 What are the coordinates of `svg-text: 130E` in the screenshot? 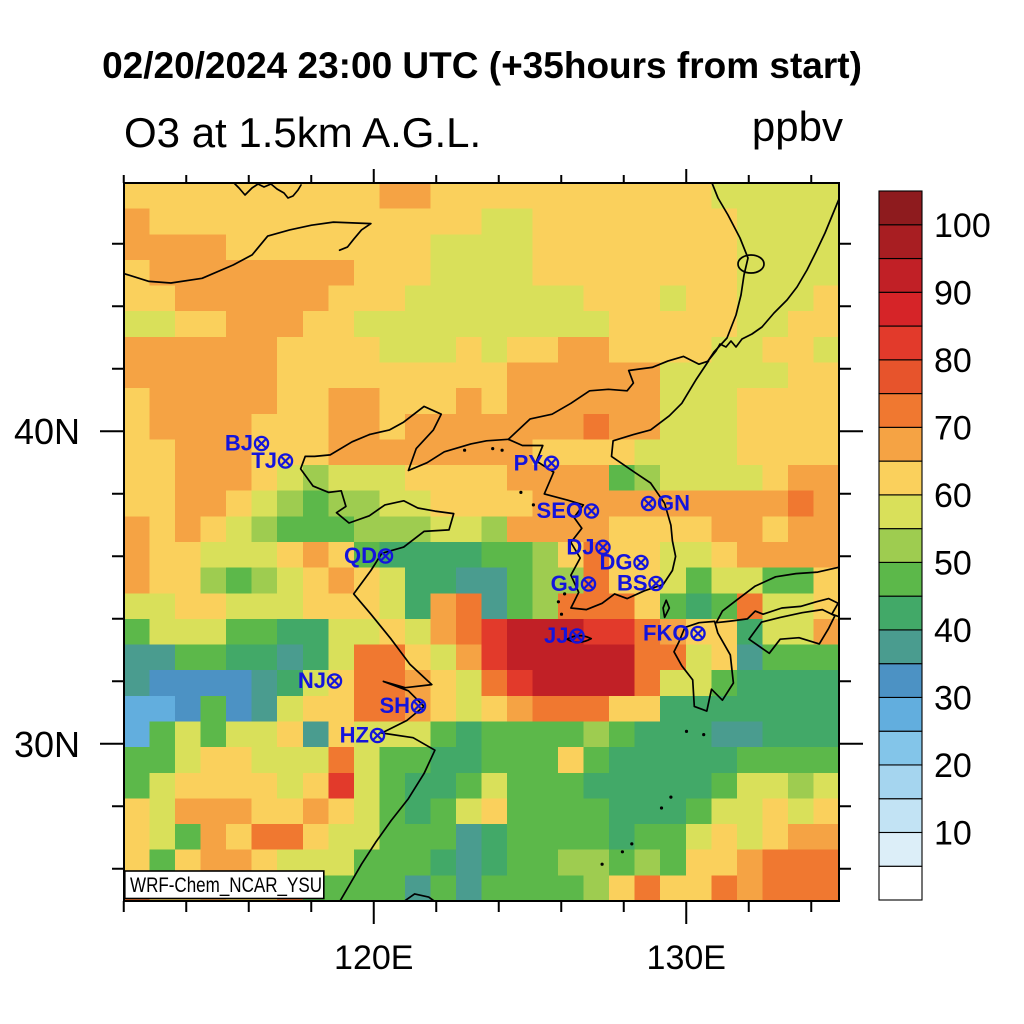 It's located at (686, 958).